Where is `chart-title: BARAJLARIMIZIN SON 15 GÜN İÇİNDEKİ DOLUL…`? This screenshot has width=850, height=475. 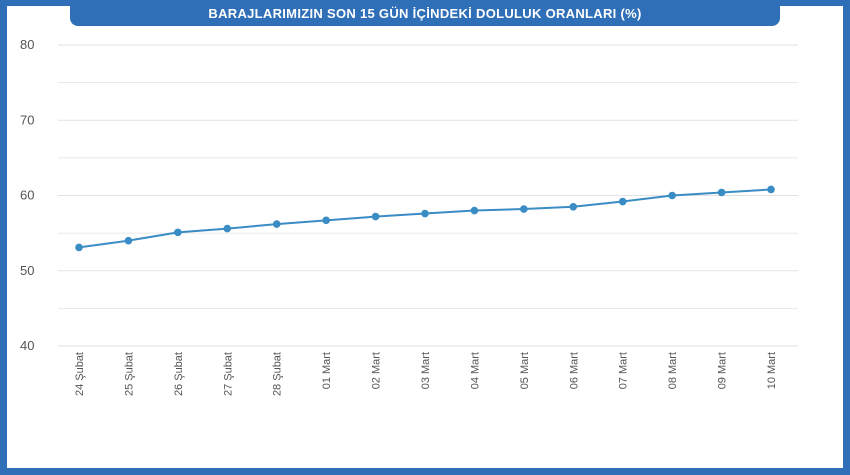
chart-title: BARAJLARIMIZIN SON 15 GÜN İÇİNDEKİ DOLUL… is located at coordinates (425, 13).